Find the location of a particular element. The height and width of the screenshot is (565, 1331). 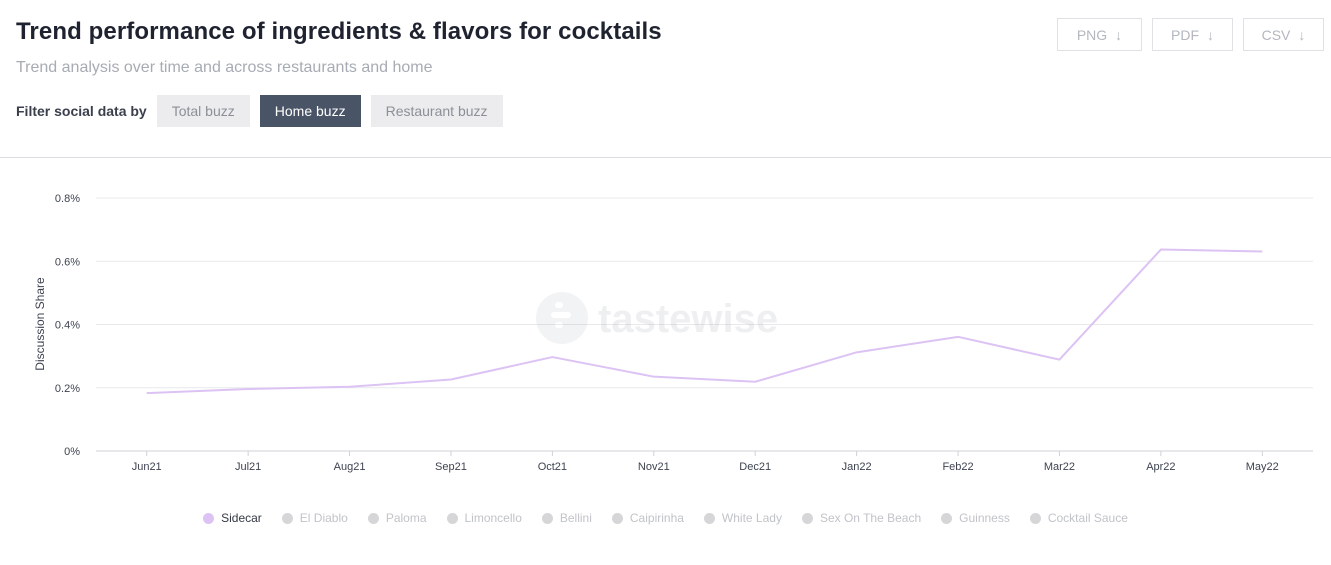

legend-item-limoncello: Limoncello is located at coordinates (484, 518).